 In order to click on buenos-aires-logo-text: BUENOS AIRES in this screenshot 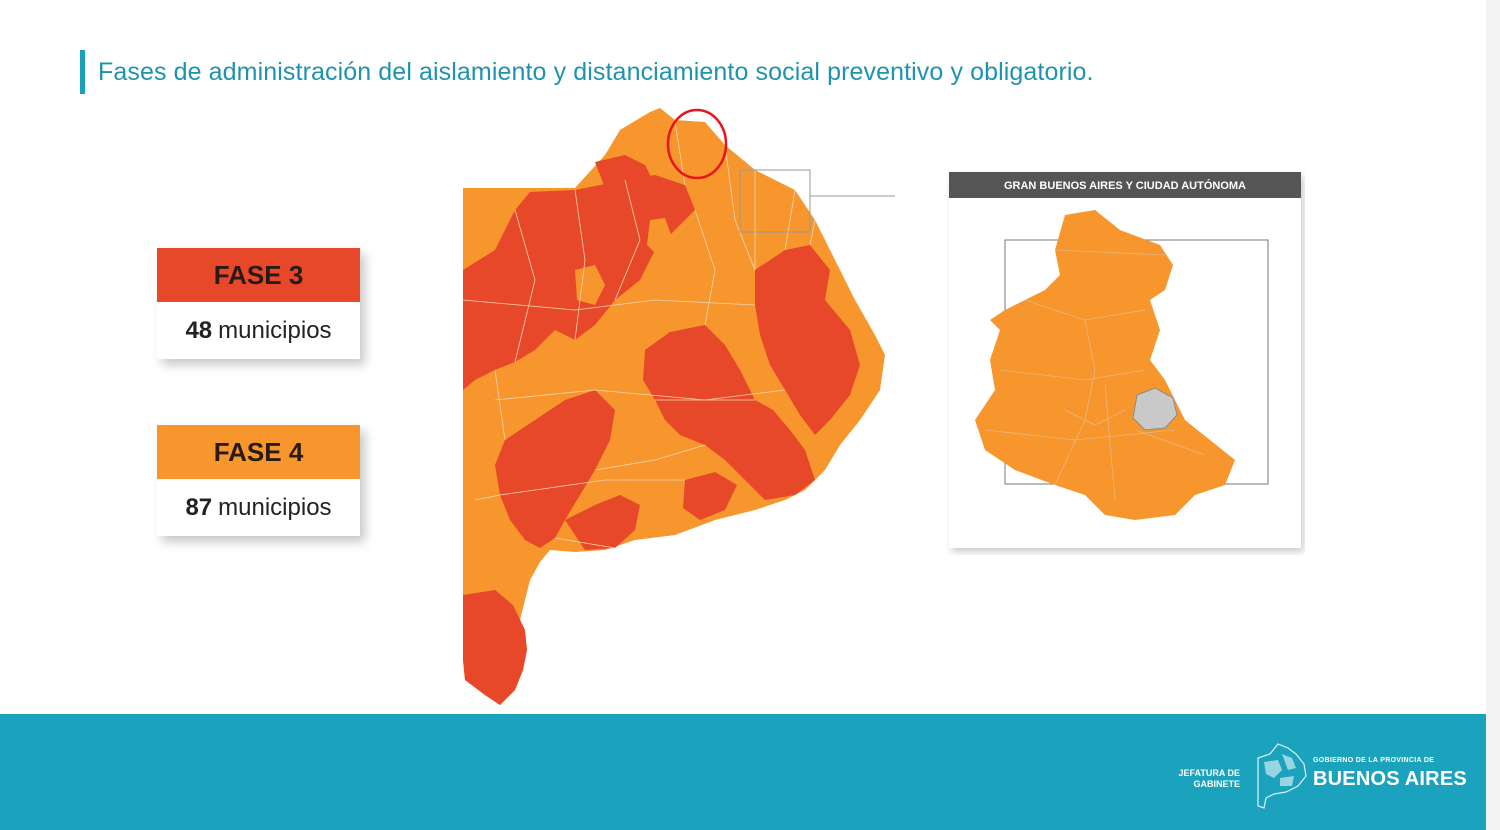, I will do `click(1390, 779)`.